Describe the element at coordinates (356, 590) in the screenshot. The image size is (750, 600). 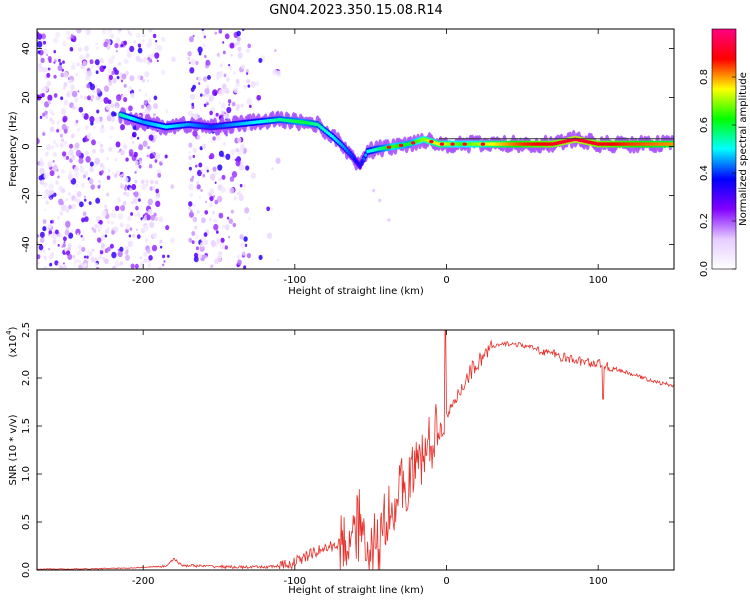
I see `snr-x-label: Height of straight line (km)` at that location.